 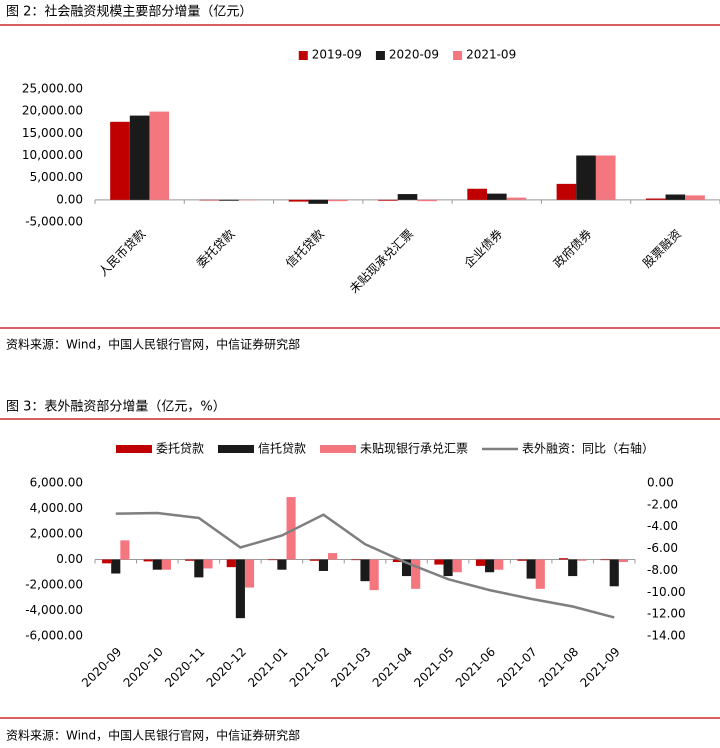 What do you see at coordinates (216, 249) in the screenshot?
I see `x-tick-label: 委托贷款` at bounding box center [216, 249].